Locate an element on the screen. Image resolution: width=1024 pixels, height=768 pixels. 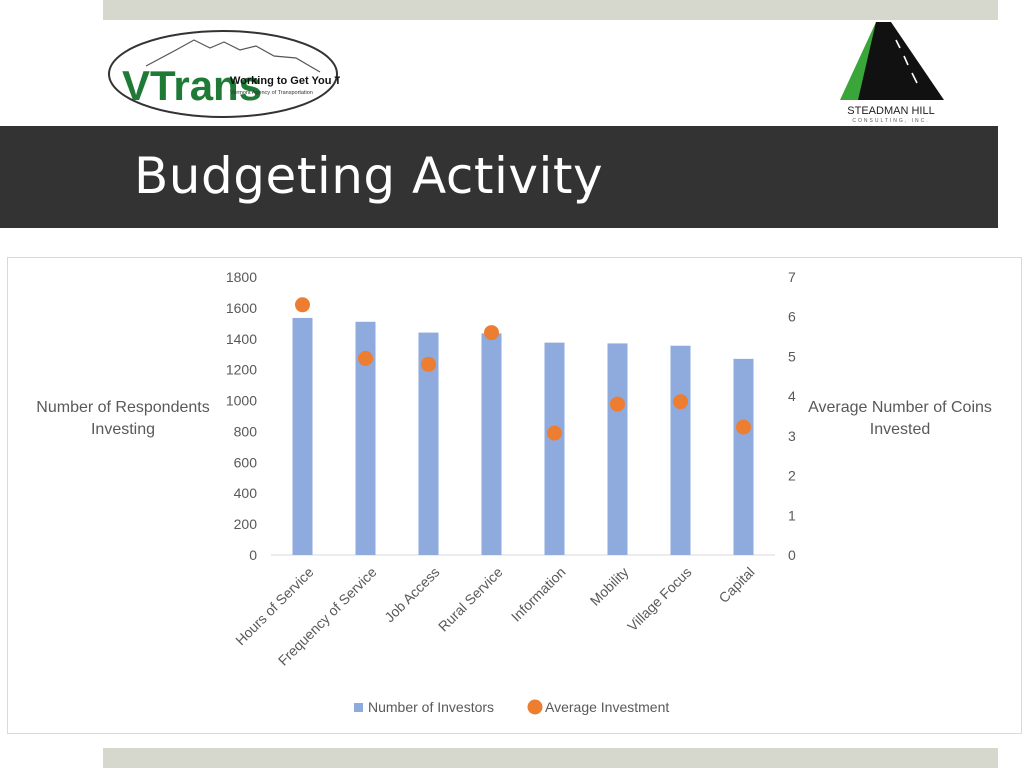
right-tick-label: 5 is located at coordinates (792, 356).